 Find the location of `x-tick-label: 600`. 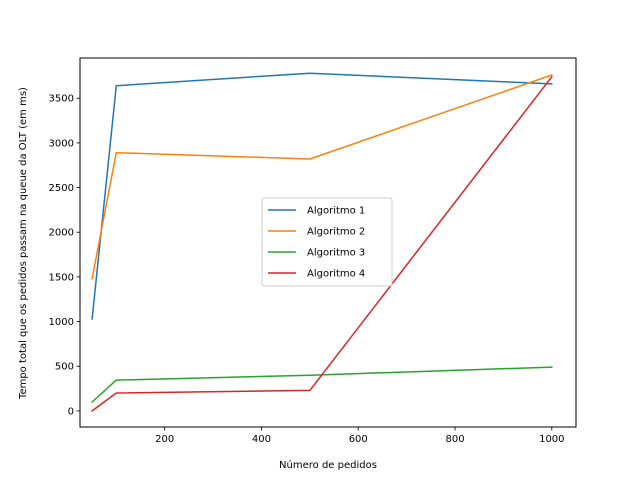

x-tick-label: 600 is located at coordinates (358, 439).